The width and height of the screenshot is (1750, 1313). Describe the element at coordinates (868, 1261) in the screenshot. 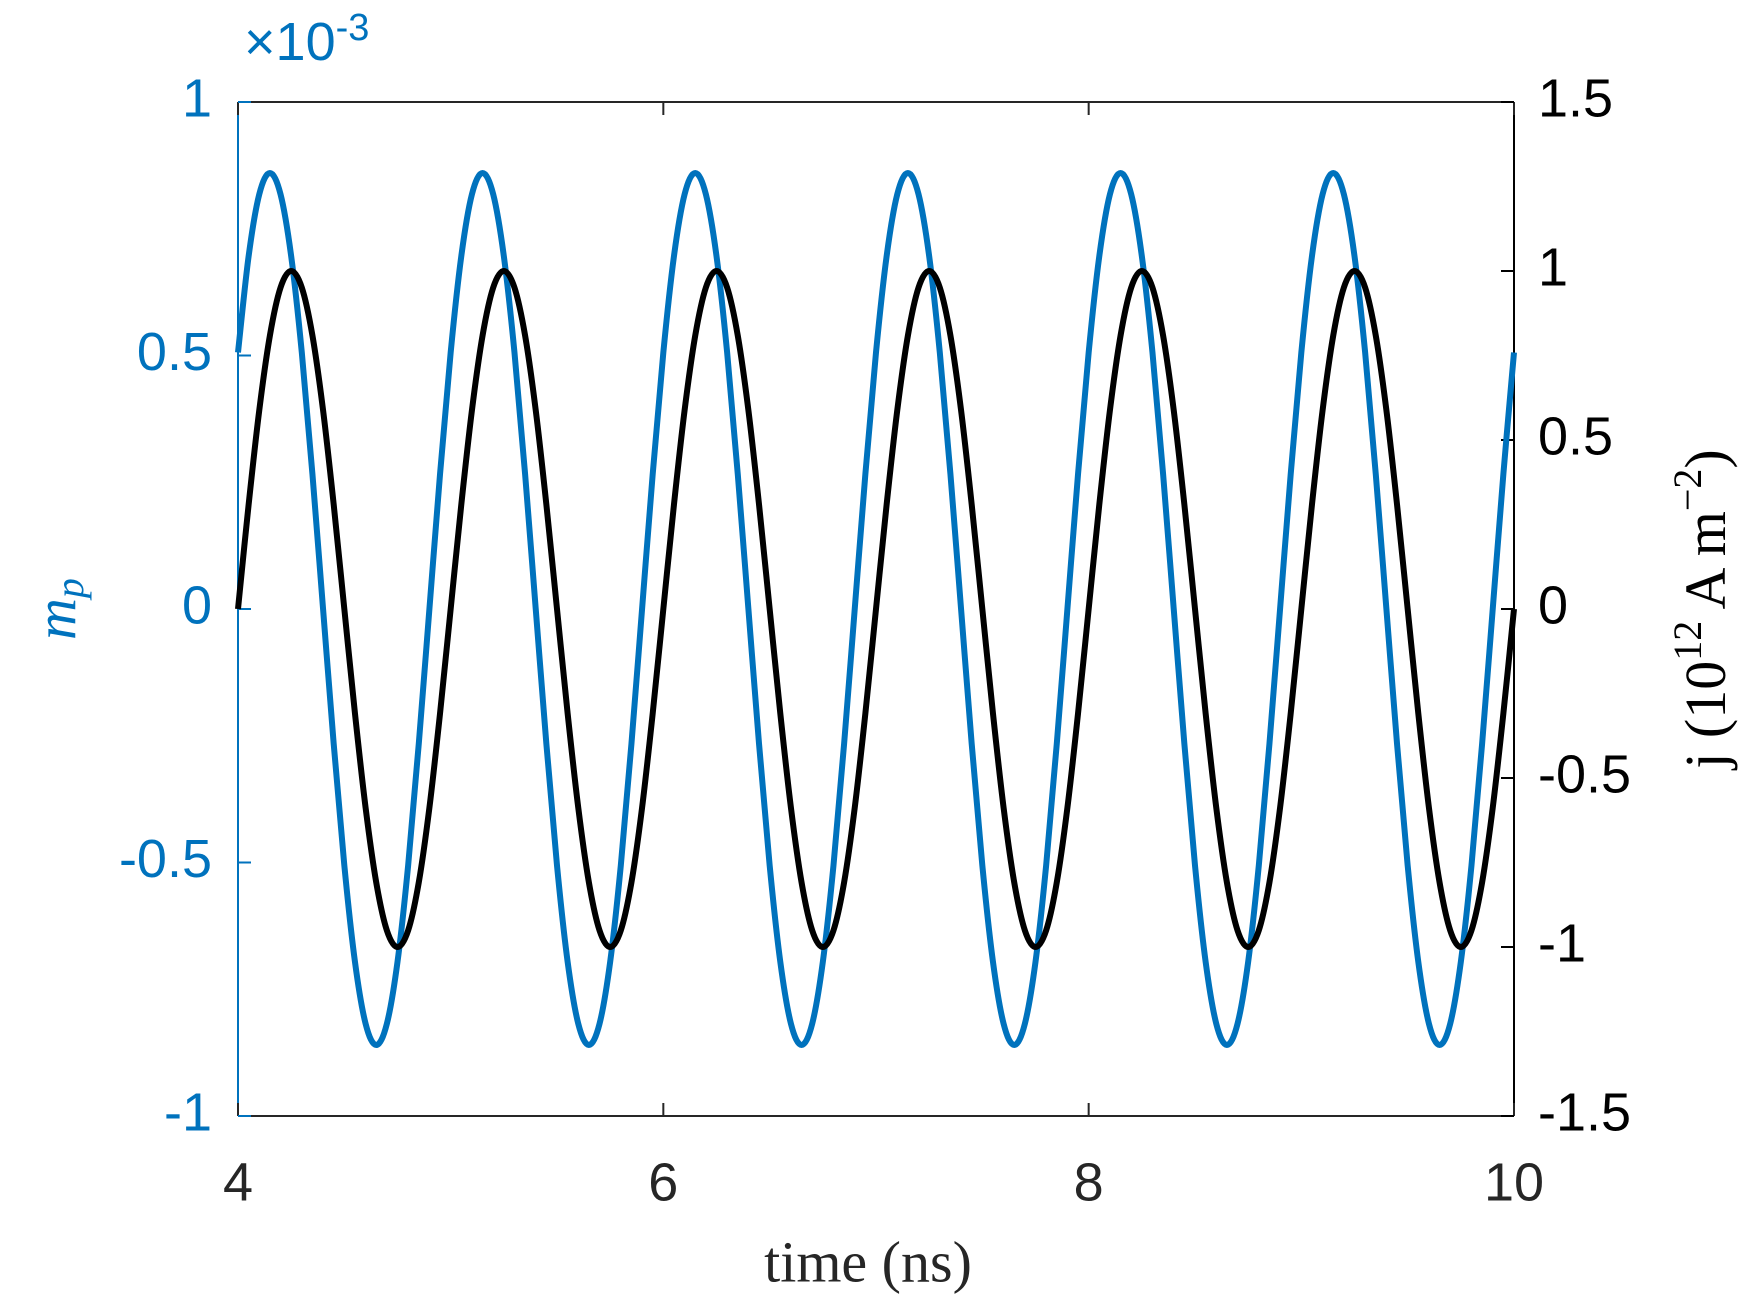

I see `x-axis-label: time (ns)` at that location.